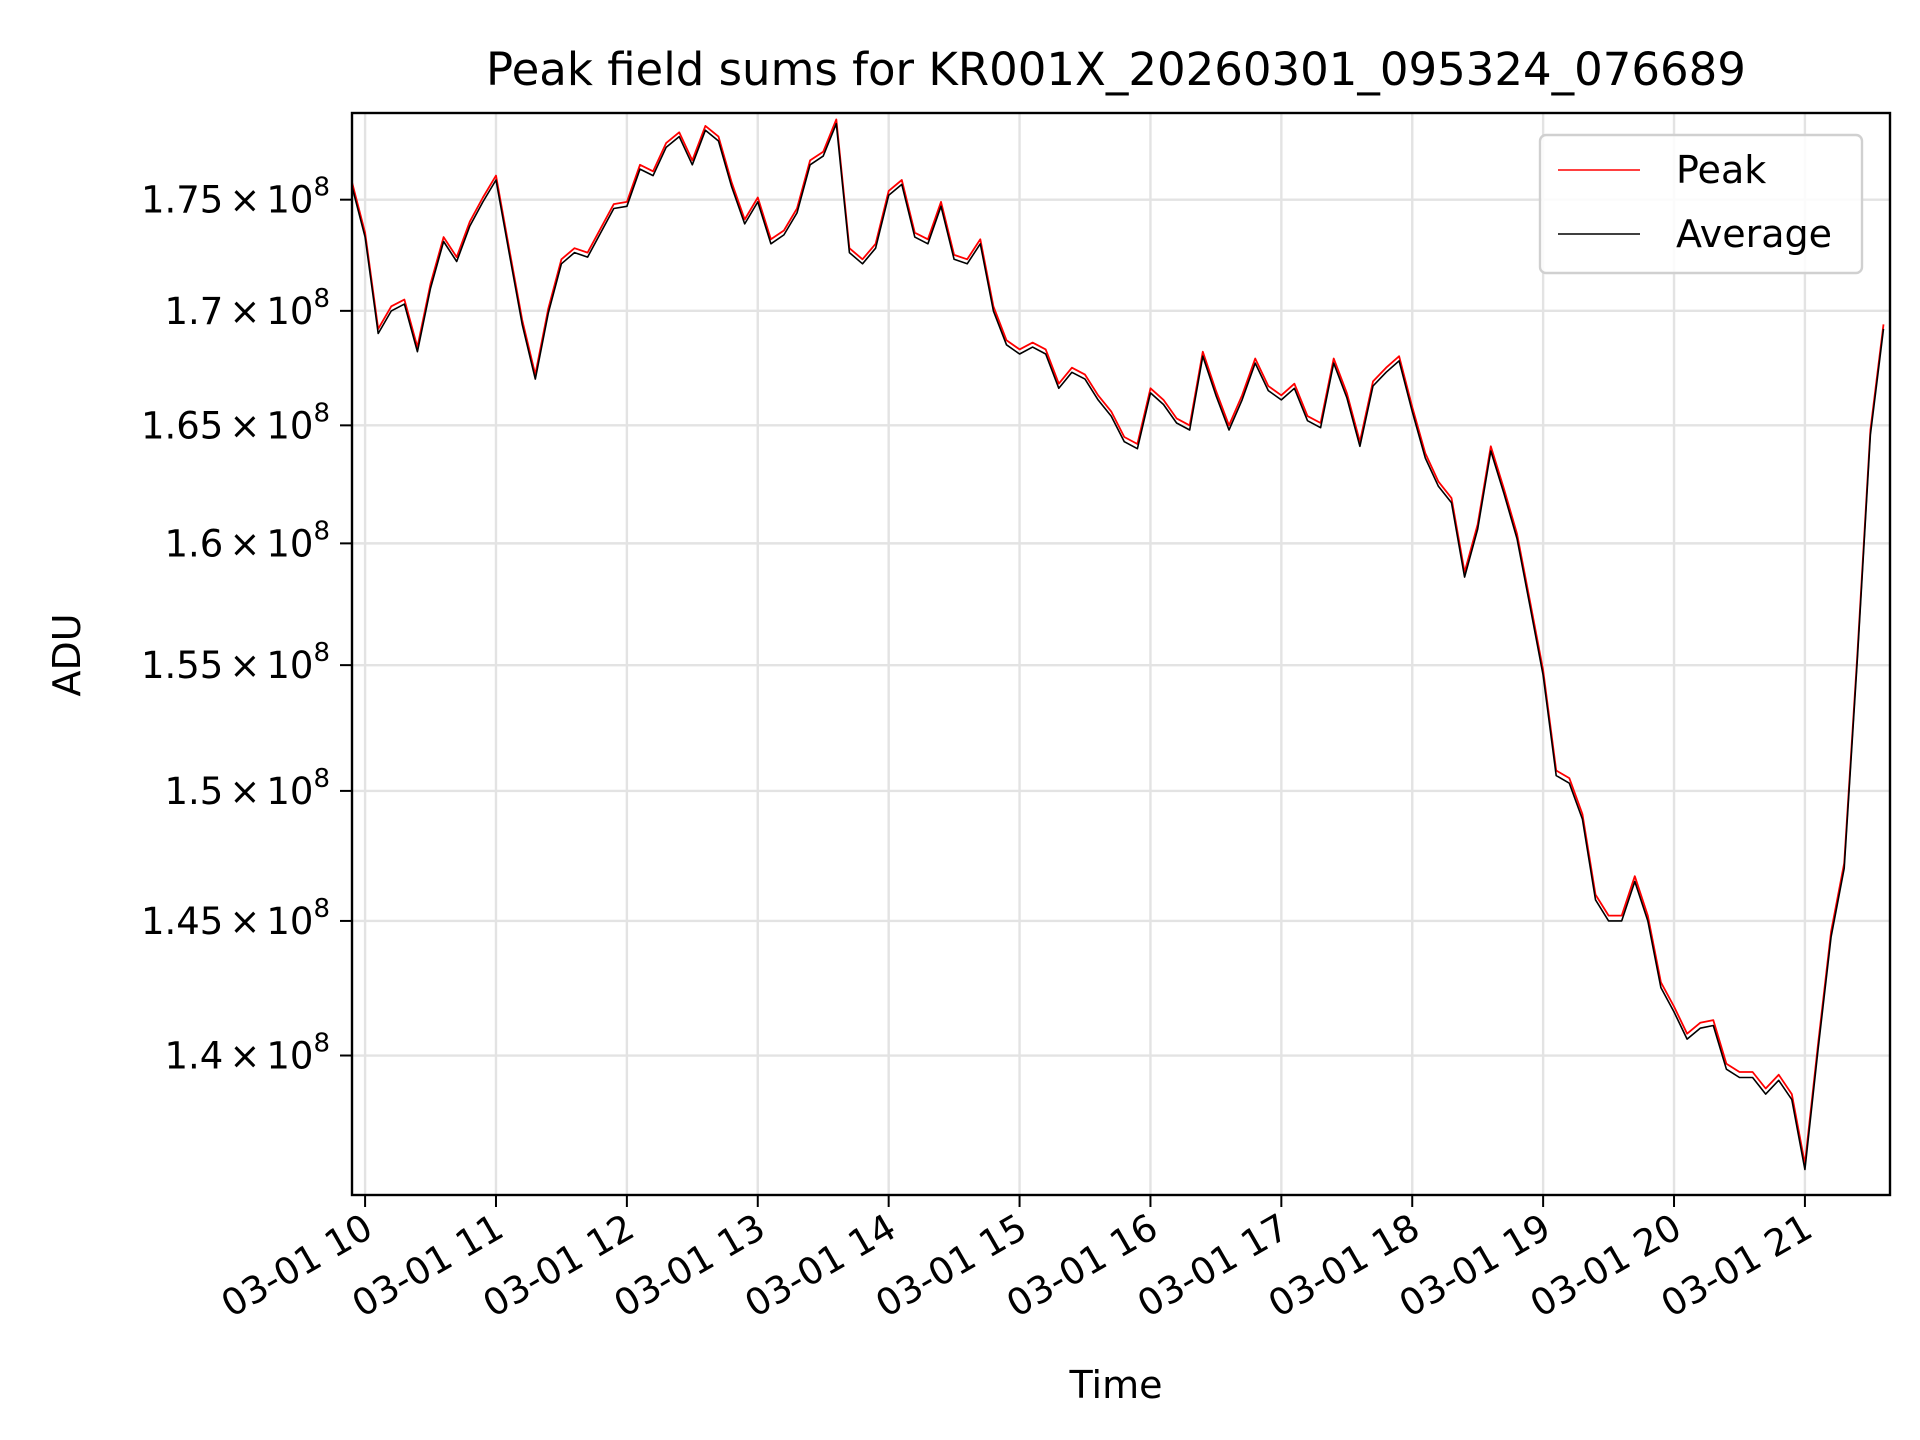 This screenshot has width=1920, height=1440. What do you see at coordinates (194, 791) in the screenshot?
I see `y-tick-mantissa: 1.5` at bounding box center [194, 791].